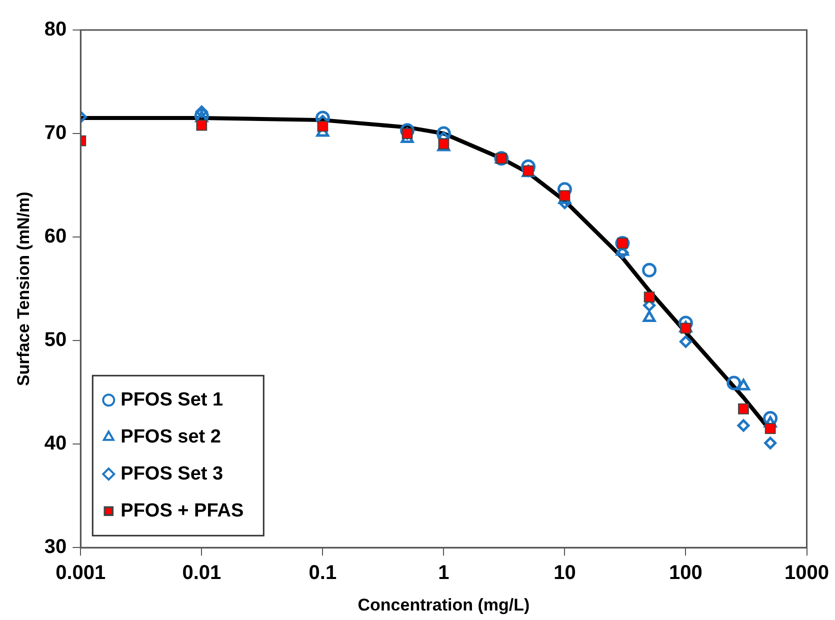 Image resolution: width=835 pixels, height=620 pixels. What do you see at coordinates (55, 237) in the screenshot?
I see `y-tick-label: 60` at bounding box center [55, 237].